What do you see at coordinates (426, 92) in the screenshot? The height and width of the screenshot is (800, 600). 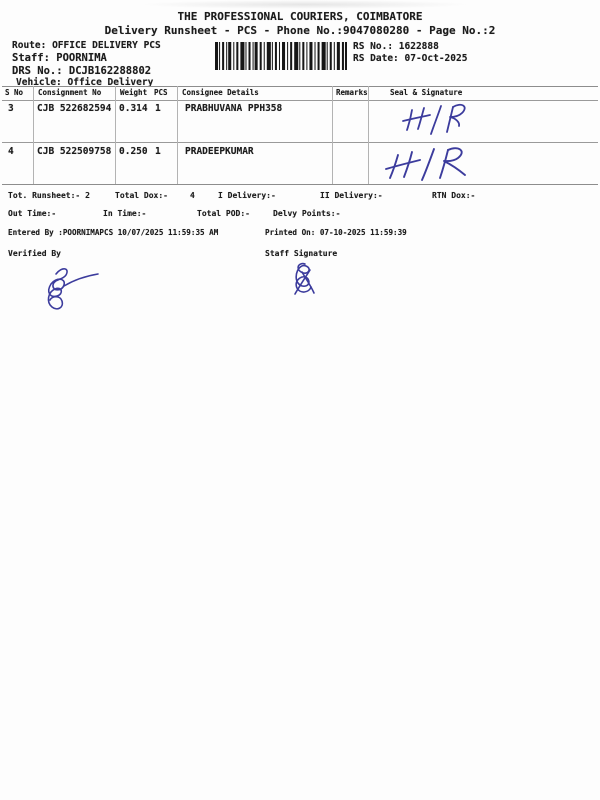 I see `col-header-seal: Seal & Signature` at bounding box center [426, 92].